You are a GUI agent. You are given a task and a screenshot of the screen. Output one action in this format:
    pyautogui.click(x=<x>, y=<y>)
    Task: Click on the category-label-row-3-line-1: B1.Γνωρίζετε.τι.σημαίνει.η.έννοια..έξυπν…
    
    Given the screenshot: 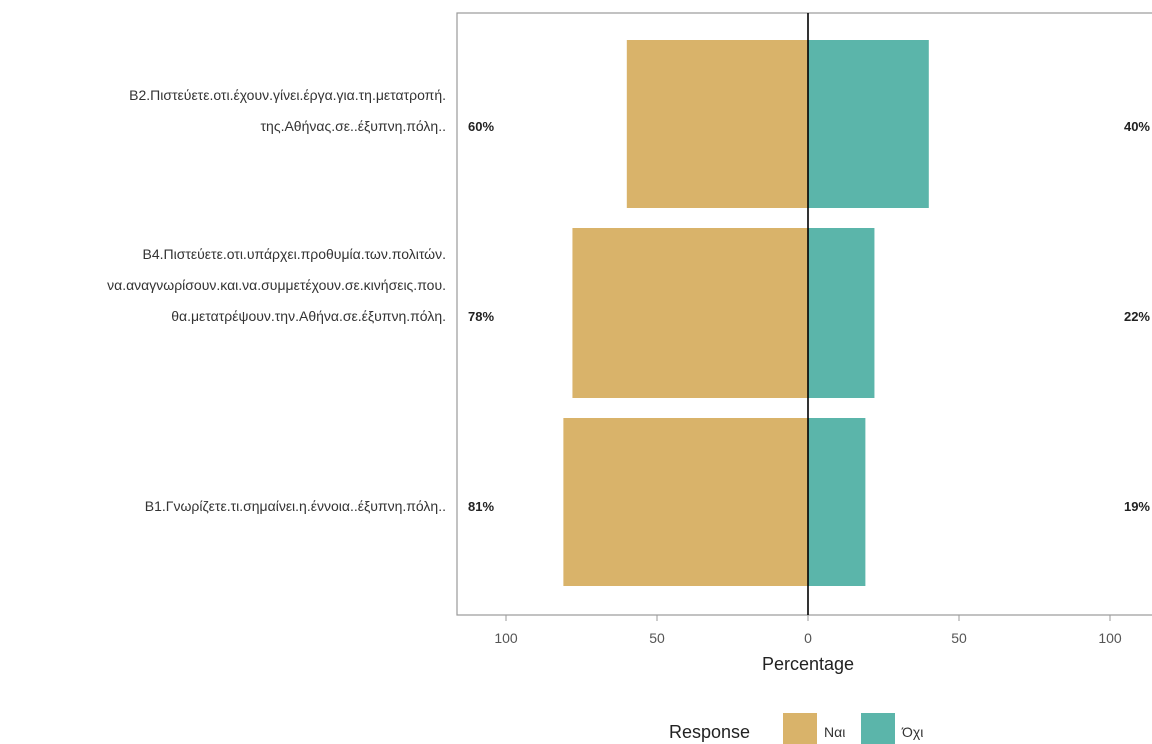 What is the action you would take?
    pyautogui.click(x=295, y=506)
    